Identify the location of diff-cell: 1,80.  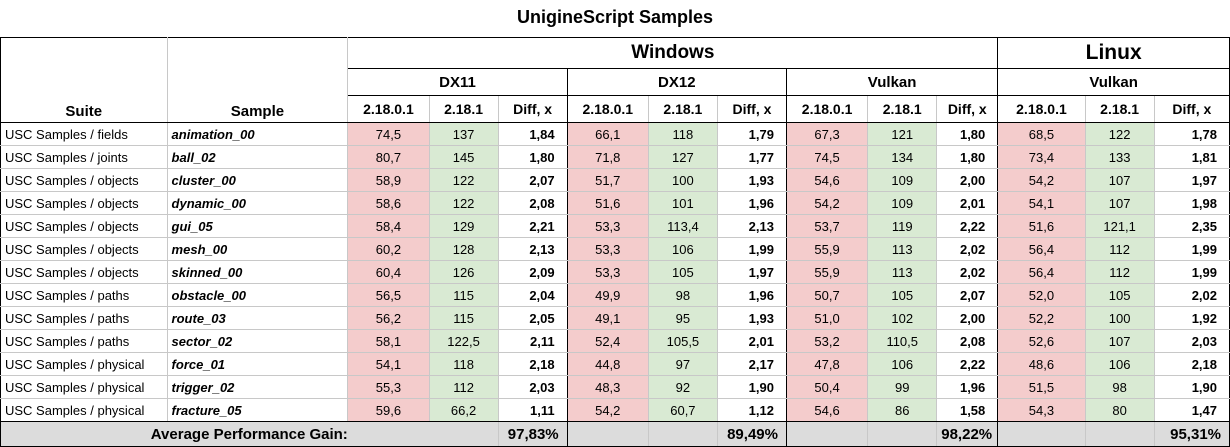
(967, 134).